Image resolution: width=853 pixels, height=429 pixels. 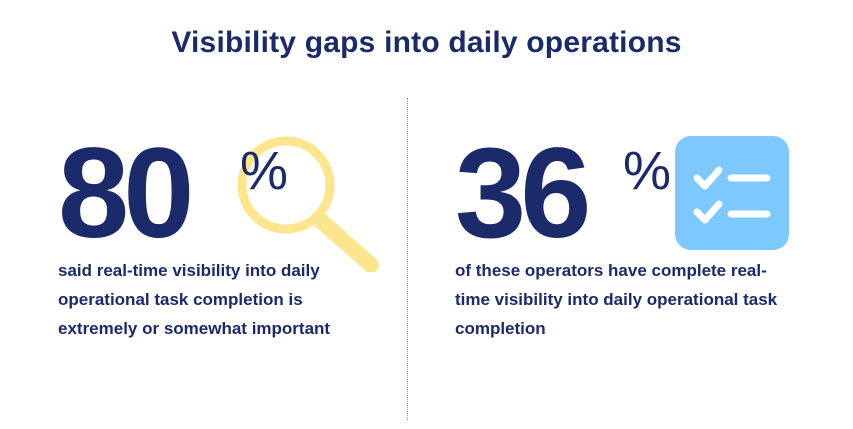 What do you see at coordinates (308, 204) in the screenshot?
I see `magnifying-glass-icon` at bounding box center [308, 204].